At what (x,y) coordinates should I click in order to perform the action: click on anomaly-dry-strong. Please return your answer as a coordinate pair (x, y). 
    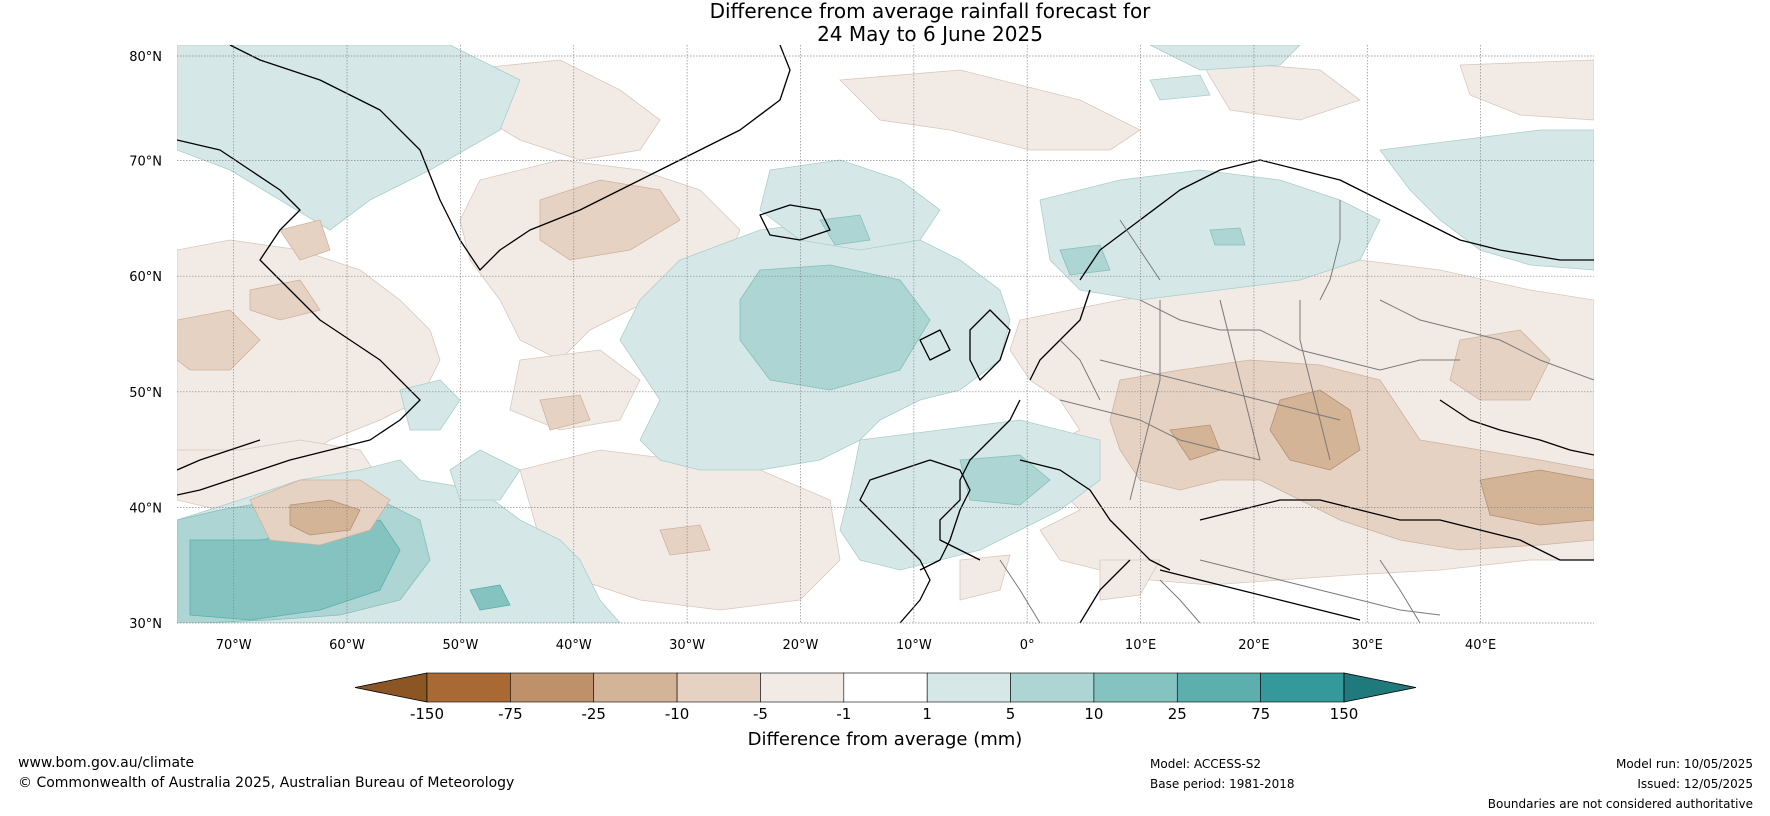
    Looking at the image, I should click on (941, 462).